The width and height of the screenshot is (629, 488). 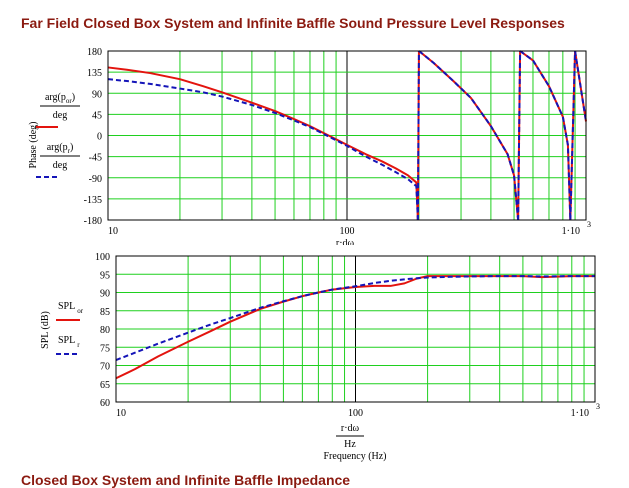 What do you see at coordinates (105, 312) in the screenshot?
I see `y-tick-label: 85` at bounding box center [105, 312].